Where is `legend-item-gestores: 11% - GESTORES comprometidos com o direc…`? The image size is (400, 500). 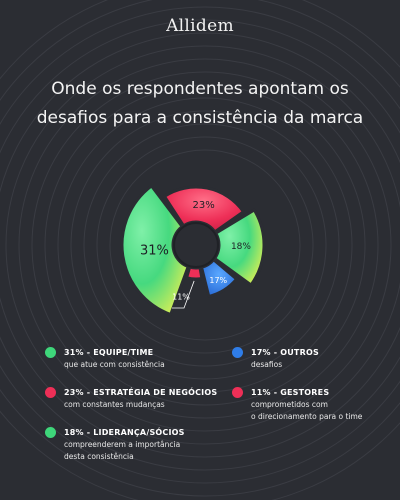 legend-item-gestores: 11% - GESTORES comprometidos com o direc… is located at coordinates (297, 404).